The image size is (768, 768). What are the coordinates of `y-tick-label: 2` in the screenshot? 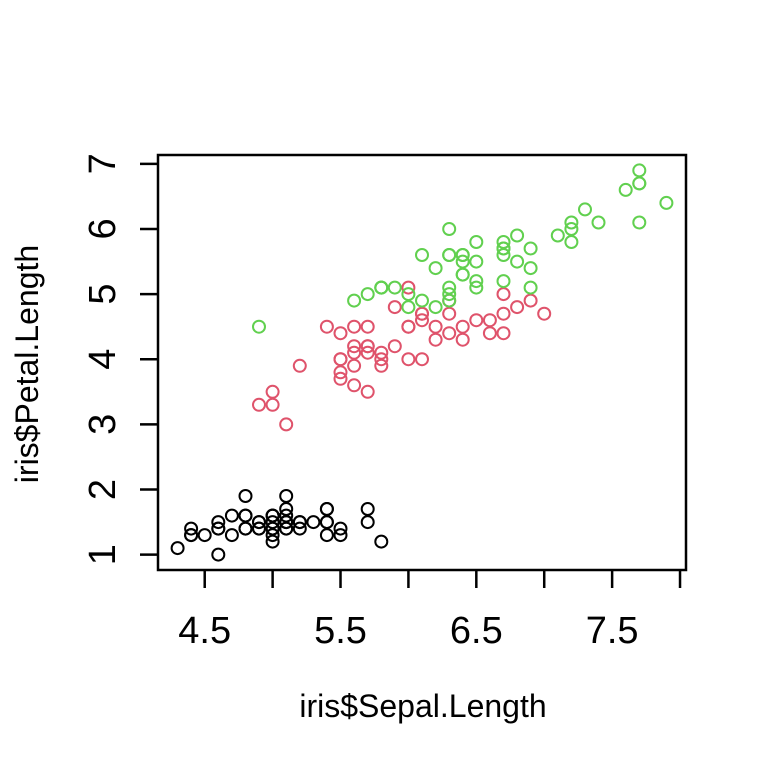 It's located at (103, 489).